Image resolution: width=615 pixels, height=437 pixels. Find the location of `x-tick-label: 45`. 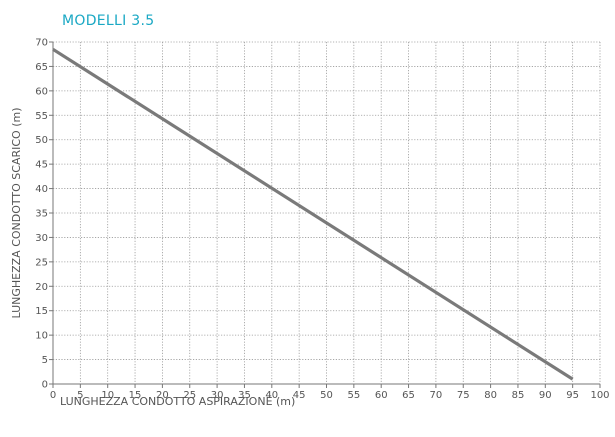

x-tick-label: 45 is located at coordinates (299, 395).